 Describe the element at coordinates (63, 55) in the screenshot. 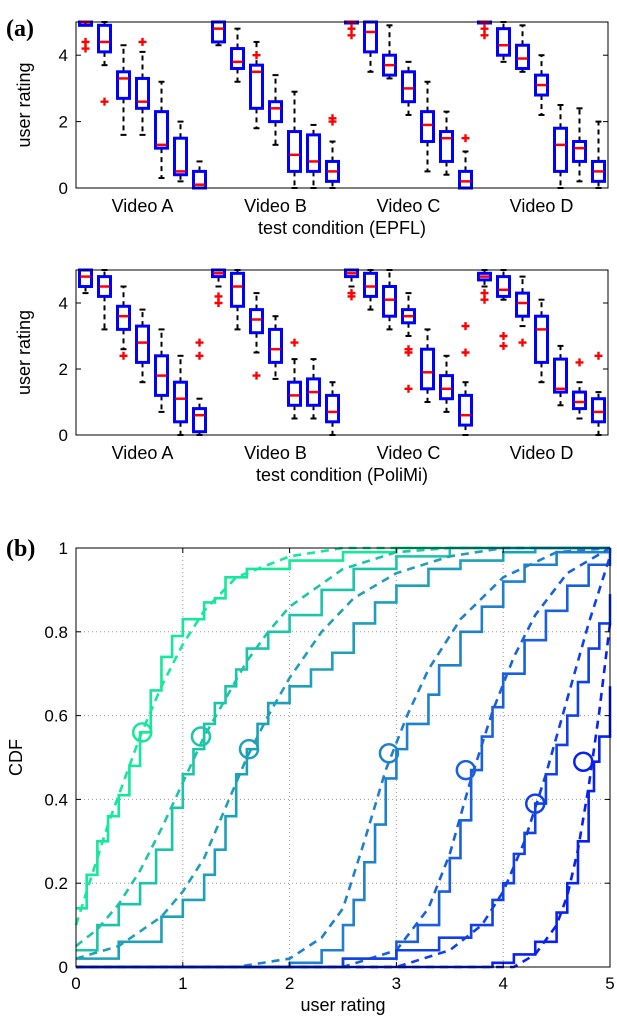

I see `y-tick-label: 4` at that location.